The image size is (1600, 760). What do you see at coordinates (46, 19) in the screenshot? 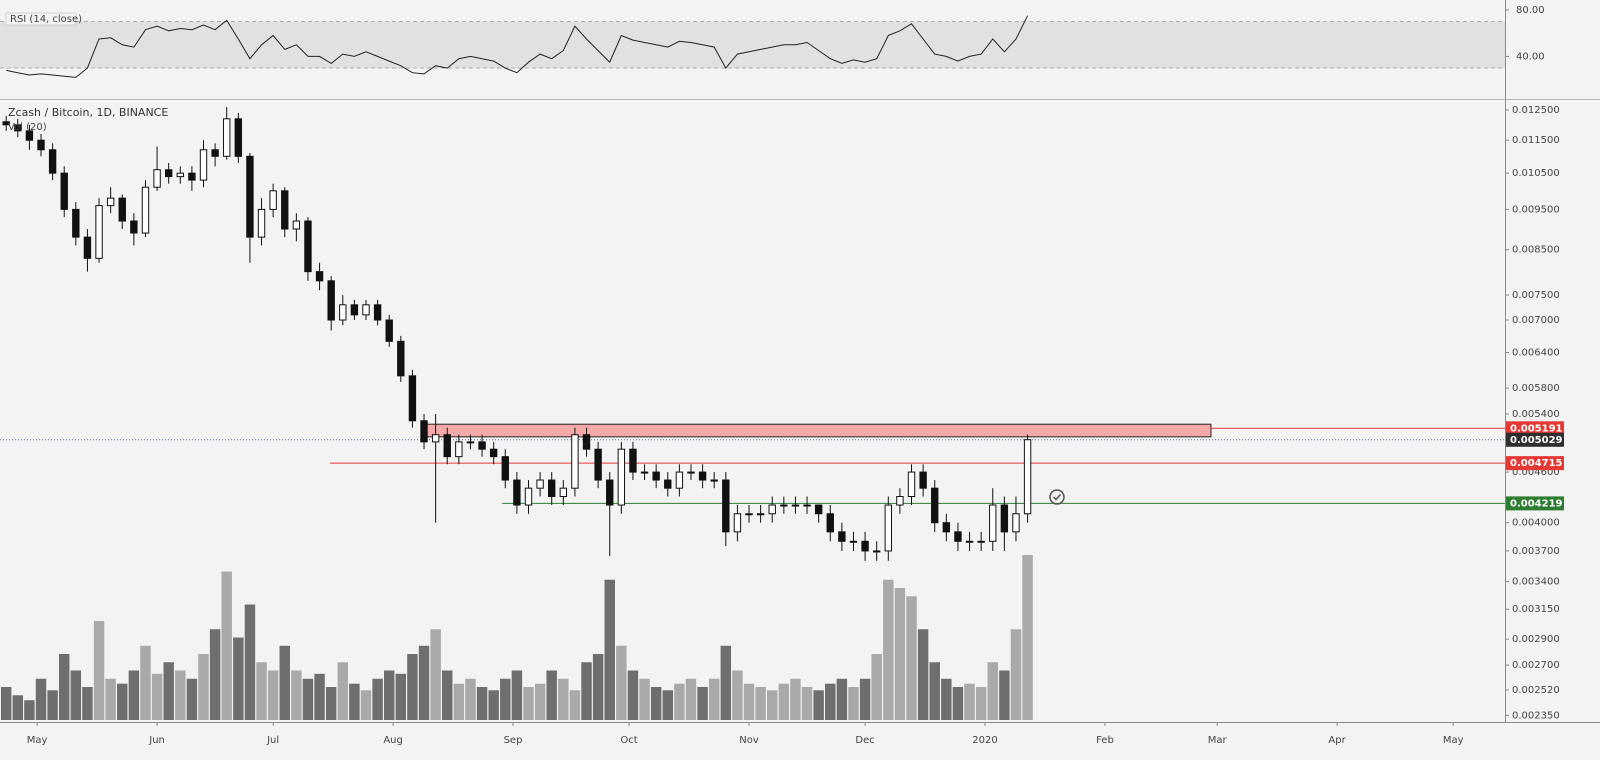
I see `rsi-legend: RSI (14, close)` at bounding box center [46, 19].